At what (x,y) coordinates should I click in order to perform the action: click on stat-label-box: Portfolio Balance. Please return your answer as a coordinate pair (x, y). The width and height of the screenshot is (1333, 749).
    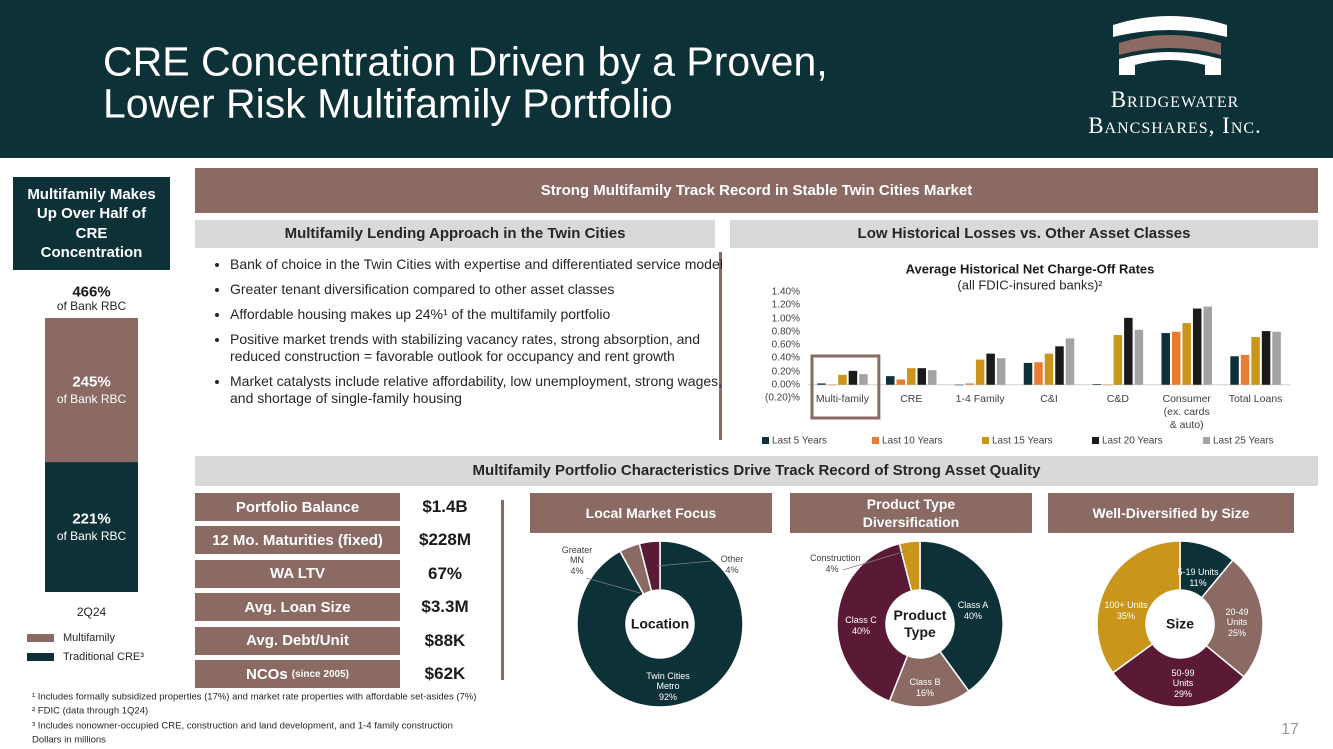
    Looking at the image, I should click on (297, 507).